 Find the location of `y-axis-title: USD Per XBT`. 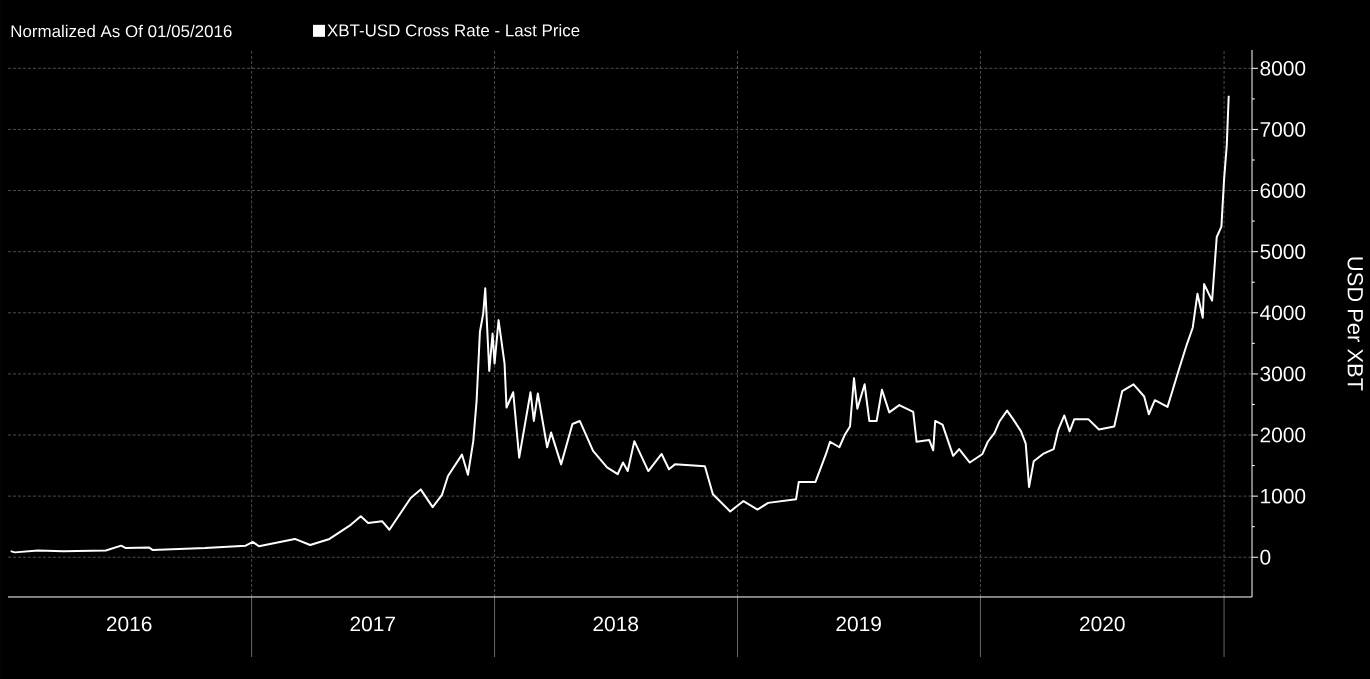

y-axis-title: USD Per XBT is located at coordinates (1355, 324).